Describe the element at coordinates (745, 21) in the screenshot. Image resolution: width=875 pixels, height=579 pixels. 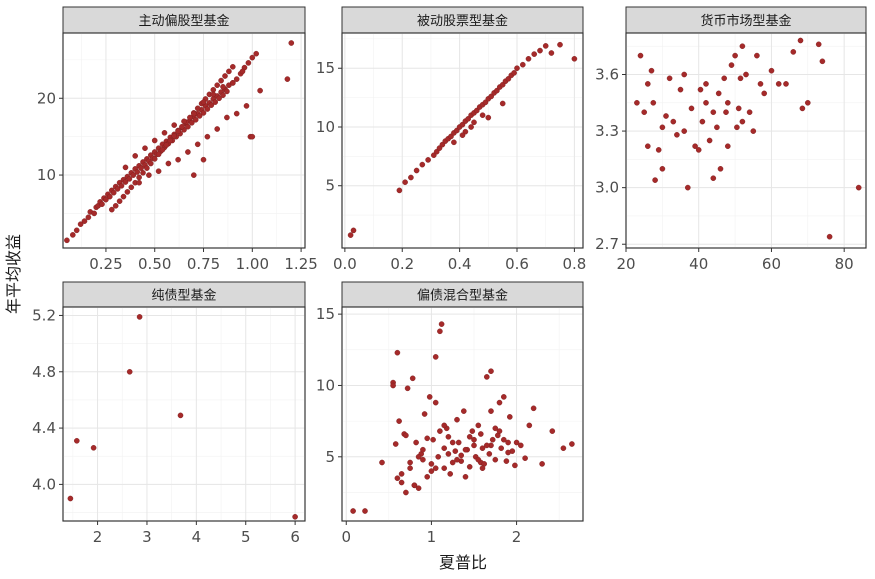
I see `panel-title: 货币市场型基金` at that location.